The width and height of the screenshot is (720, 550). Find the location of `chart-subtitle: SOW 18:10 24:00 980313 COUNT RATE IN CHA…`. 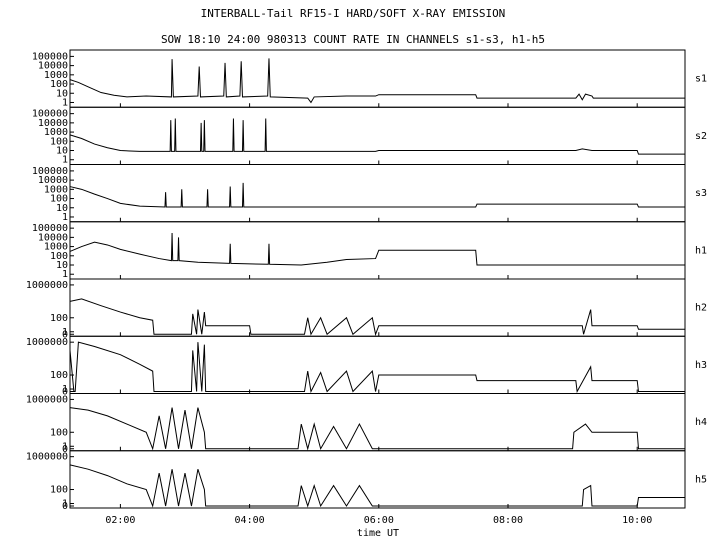

chart-subtitle: SOW 18:10 24:00 980313 COUNT RATE IN CHA… is located at coordinates (353, 39).